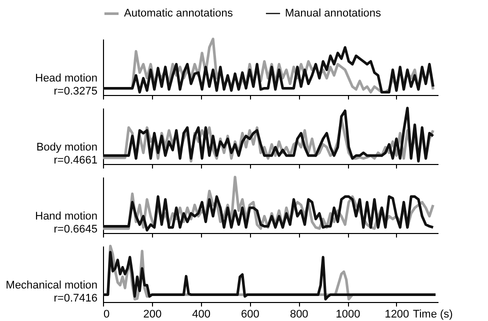 The width and height of the screenshot is (488, 321). What do you see at coordinates (152, 314) in the screenshot?
I see `x-tick-label: 200` at bounding box center [152, 314].